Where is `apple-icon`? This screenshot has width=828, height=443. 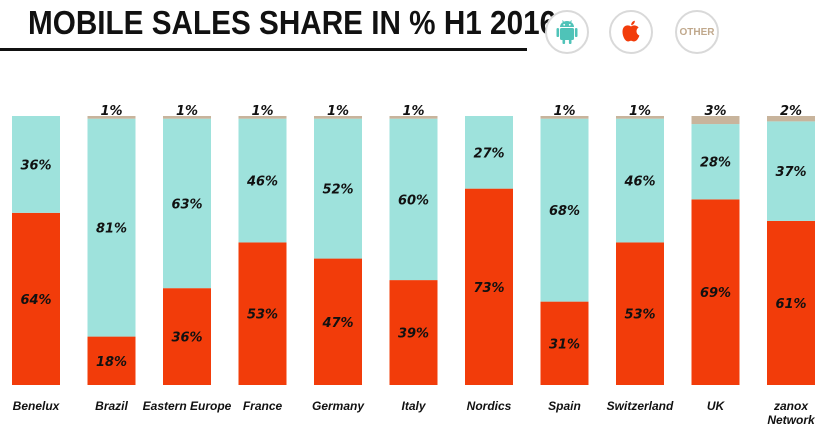 apple-icon is located at coordinates (631, 31).